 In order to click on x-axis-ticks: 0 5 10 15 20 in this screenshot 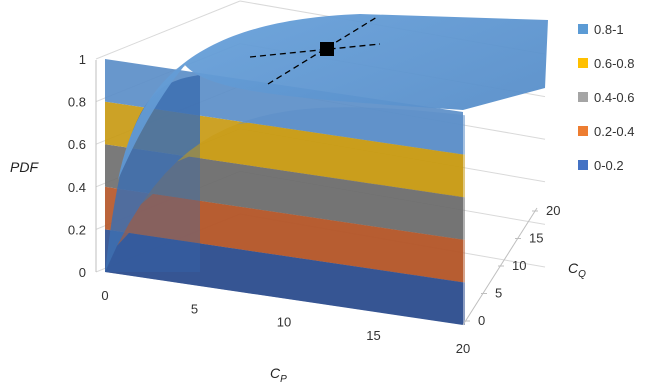, I will do `click(285, 322)`.